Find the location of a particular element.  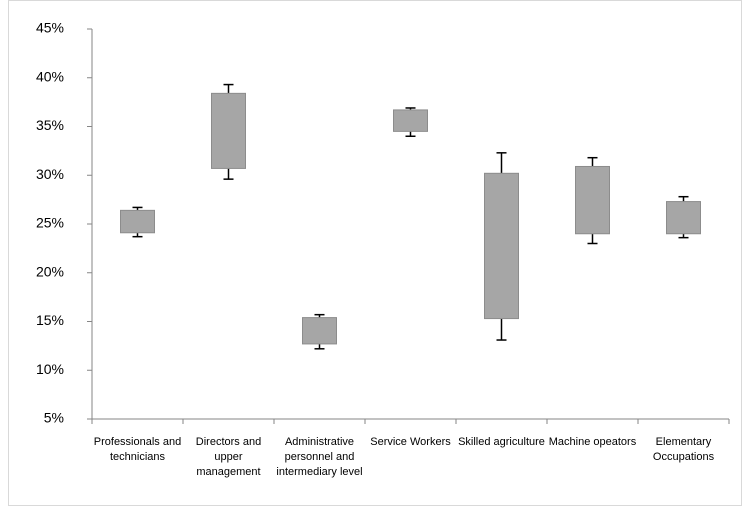

x-tick-label: Professionals and technicians is located at coordinates (137, 449).